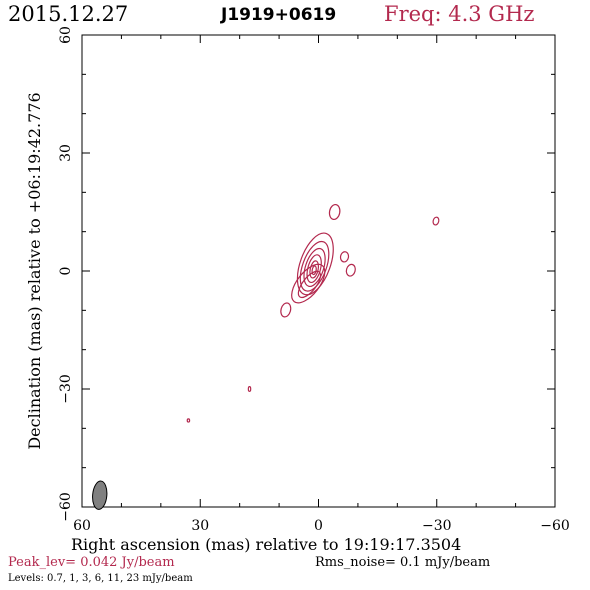 Image resolution: width=590 pixels, height=590 pixels. I want to click on frequency-label: Freq: 4.3 GHz, so click(459, 14).